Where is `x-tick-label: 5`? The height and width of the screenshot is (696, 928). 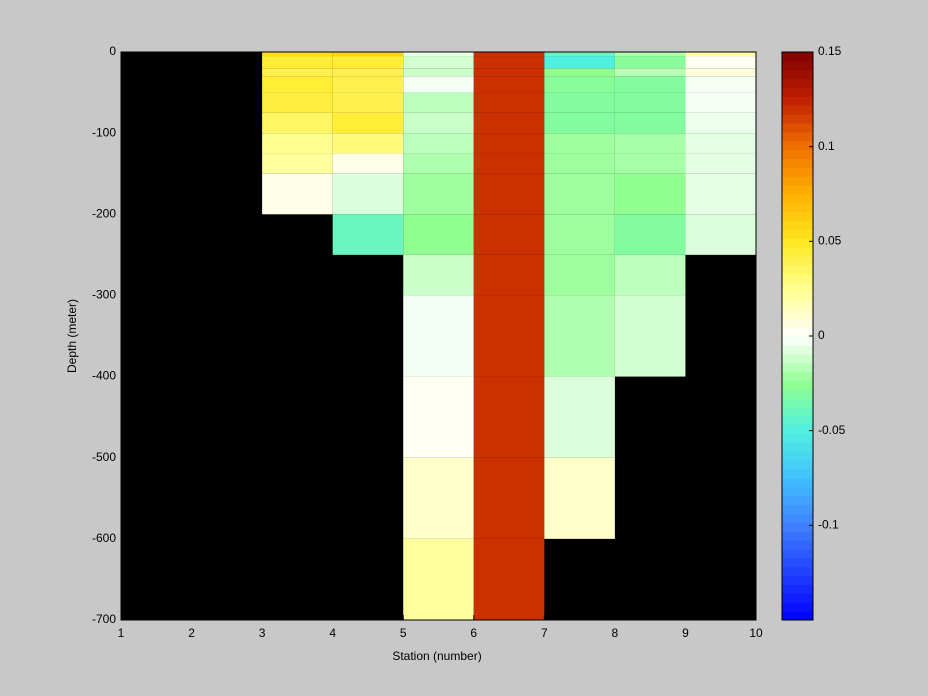
x-tick-label: 5 is located at coordinates (403, 633).